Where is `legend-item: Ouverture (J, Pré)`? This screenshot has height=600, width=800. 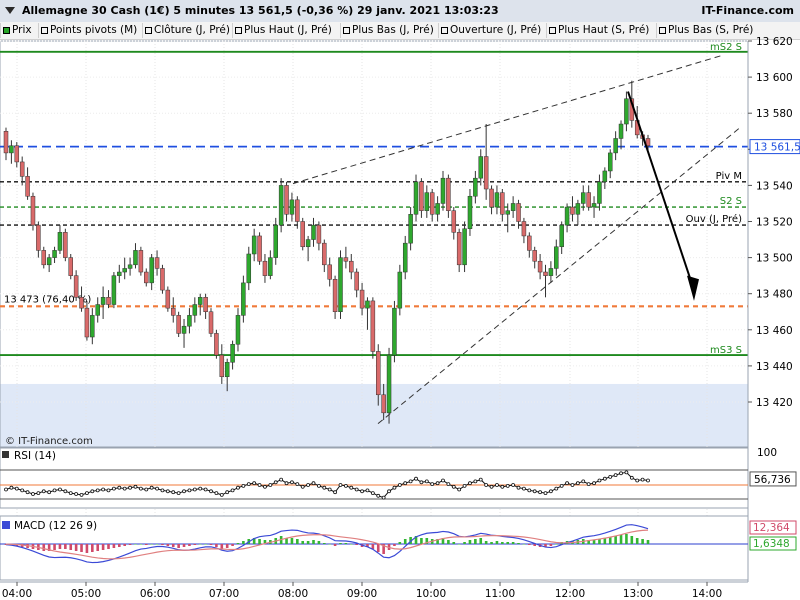
legend-item: Ouverture (J, Pré) is located at coordinates (489, 30).